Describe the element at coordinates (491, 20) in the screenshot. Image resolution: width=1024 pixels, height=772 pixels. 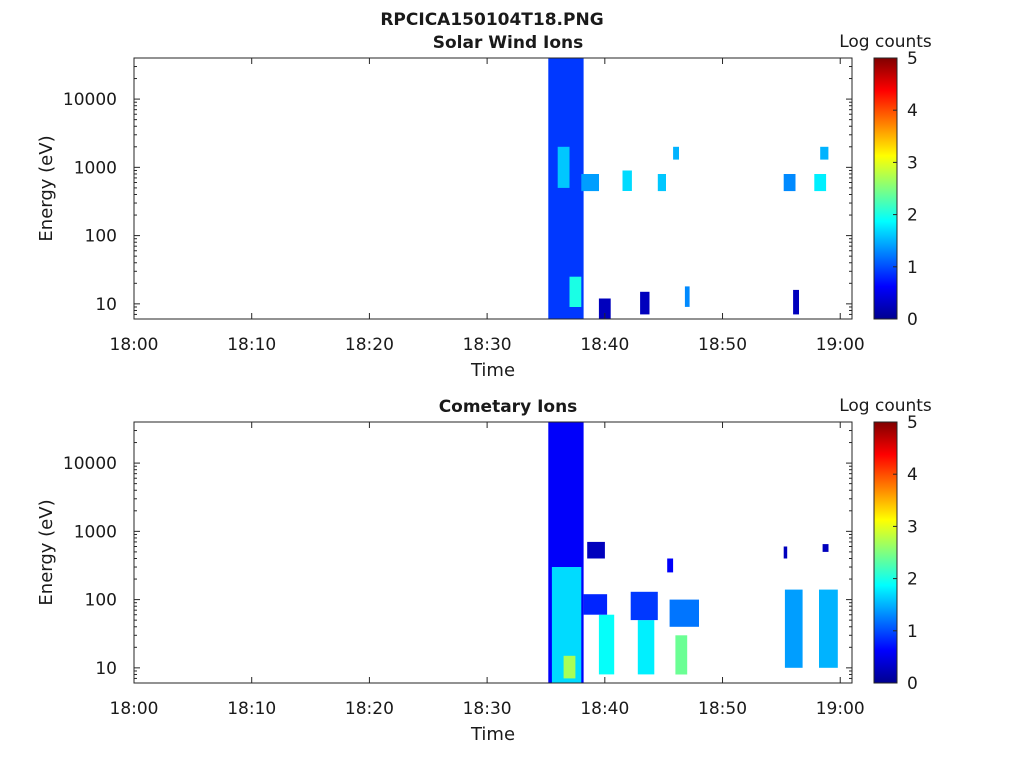
I see `figure-title: RPCICA150104T18.PNG` at that location.